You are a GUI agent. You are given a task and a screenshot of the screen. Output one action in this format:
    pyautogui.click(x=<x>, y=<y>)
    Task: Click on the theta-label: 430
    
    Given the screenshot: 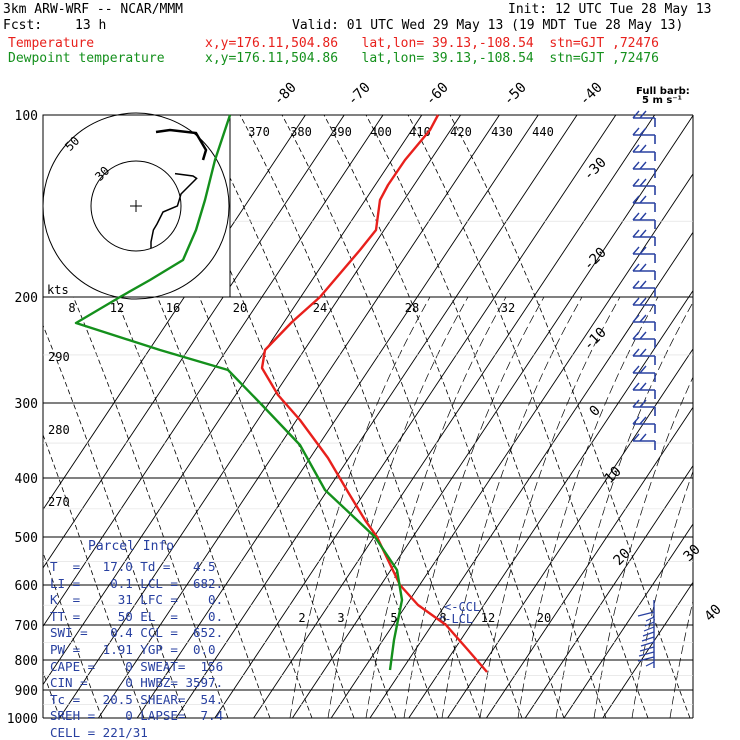 What is the action you would take?
    pyautogui.click(x=502, y=132)
    